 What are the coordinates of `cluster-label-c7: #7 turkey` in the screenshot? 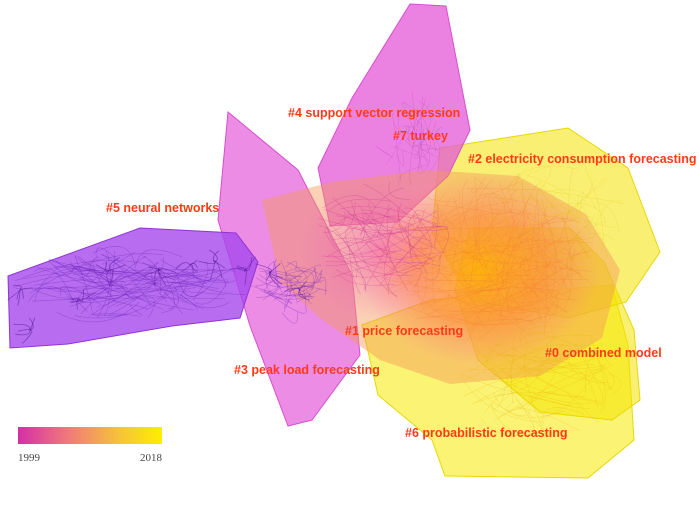 It's located at (420, 136).